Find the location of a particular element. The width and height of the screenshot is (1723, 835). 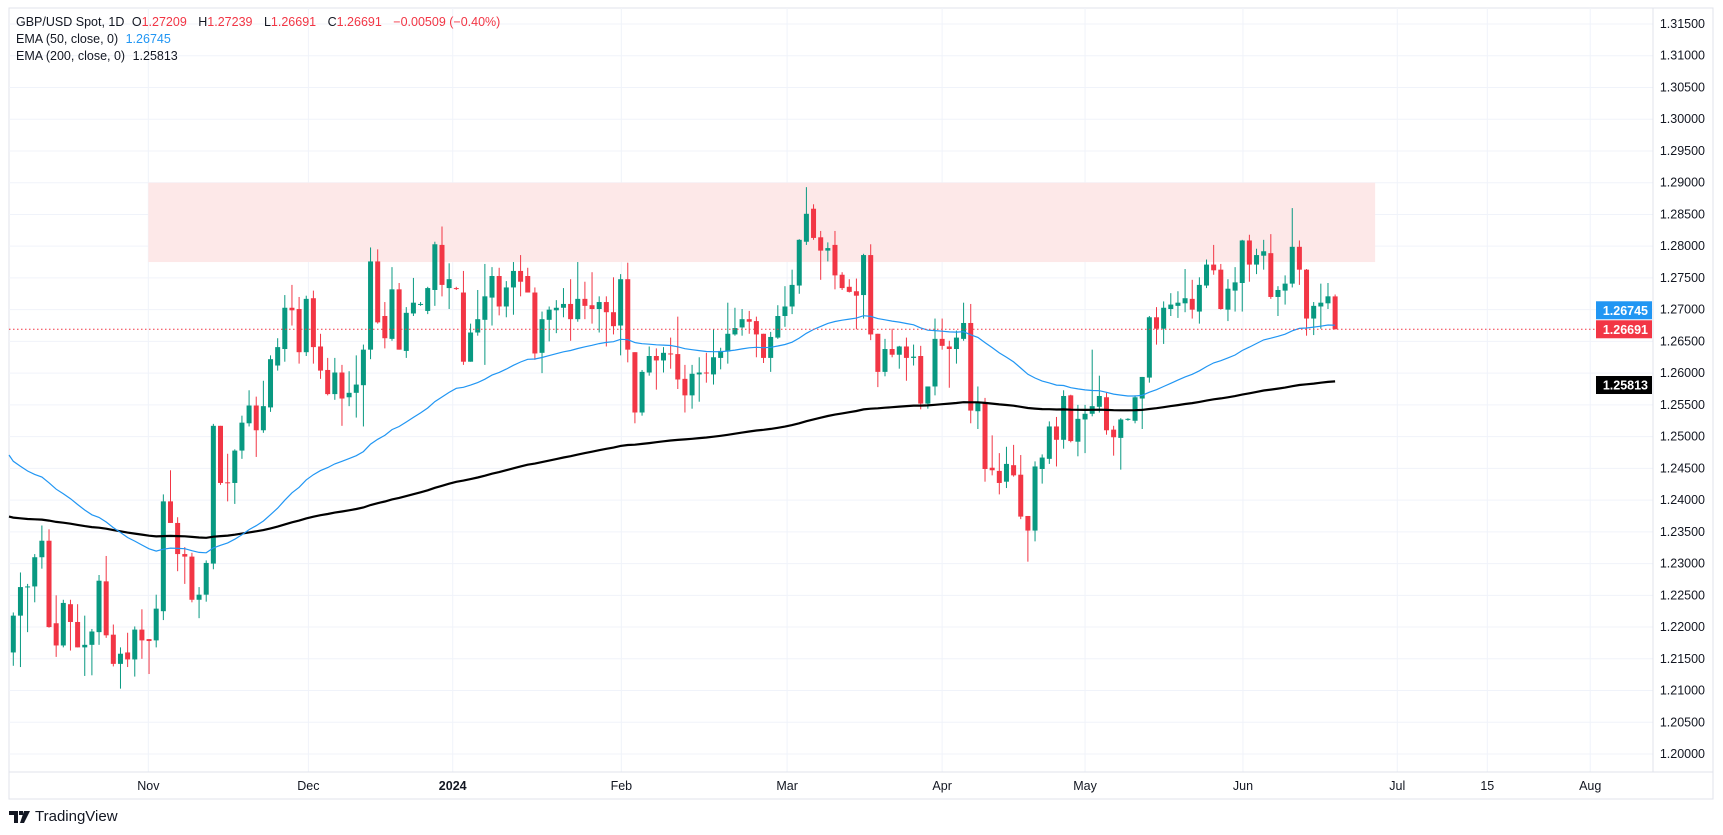

ema50-badge-text: 1.26745 is located at coordinates (1625, 311).